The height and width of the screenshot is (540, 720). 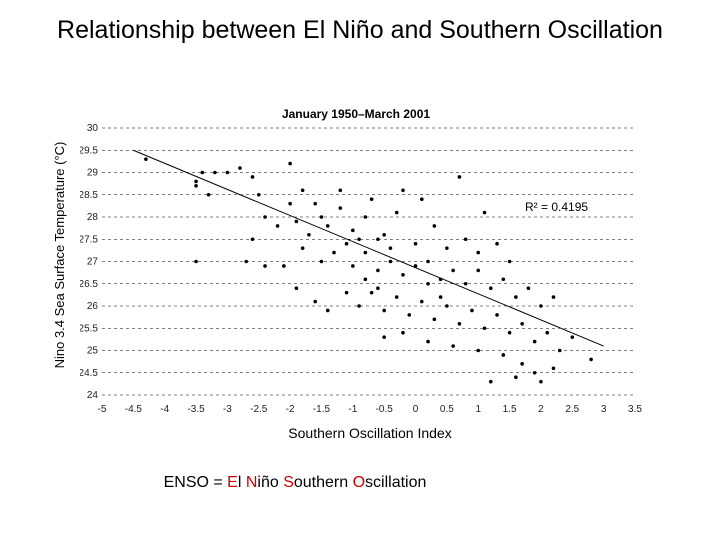 What do you see at coordinates (604, 409) in the screenshot?
I see `x-tick-label: 3` at bounding box center [604, 409].